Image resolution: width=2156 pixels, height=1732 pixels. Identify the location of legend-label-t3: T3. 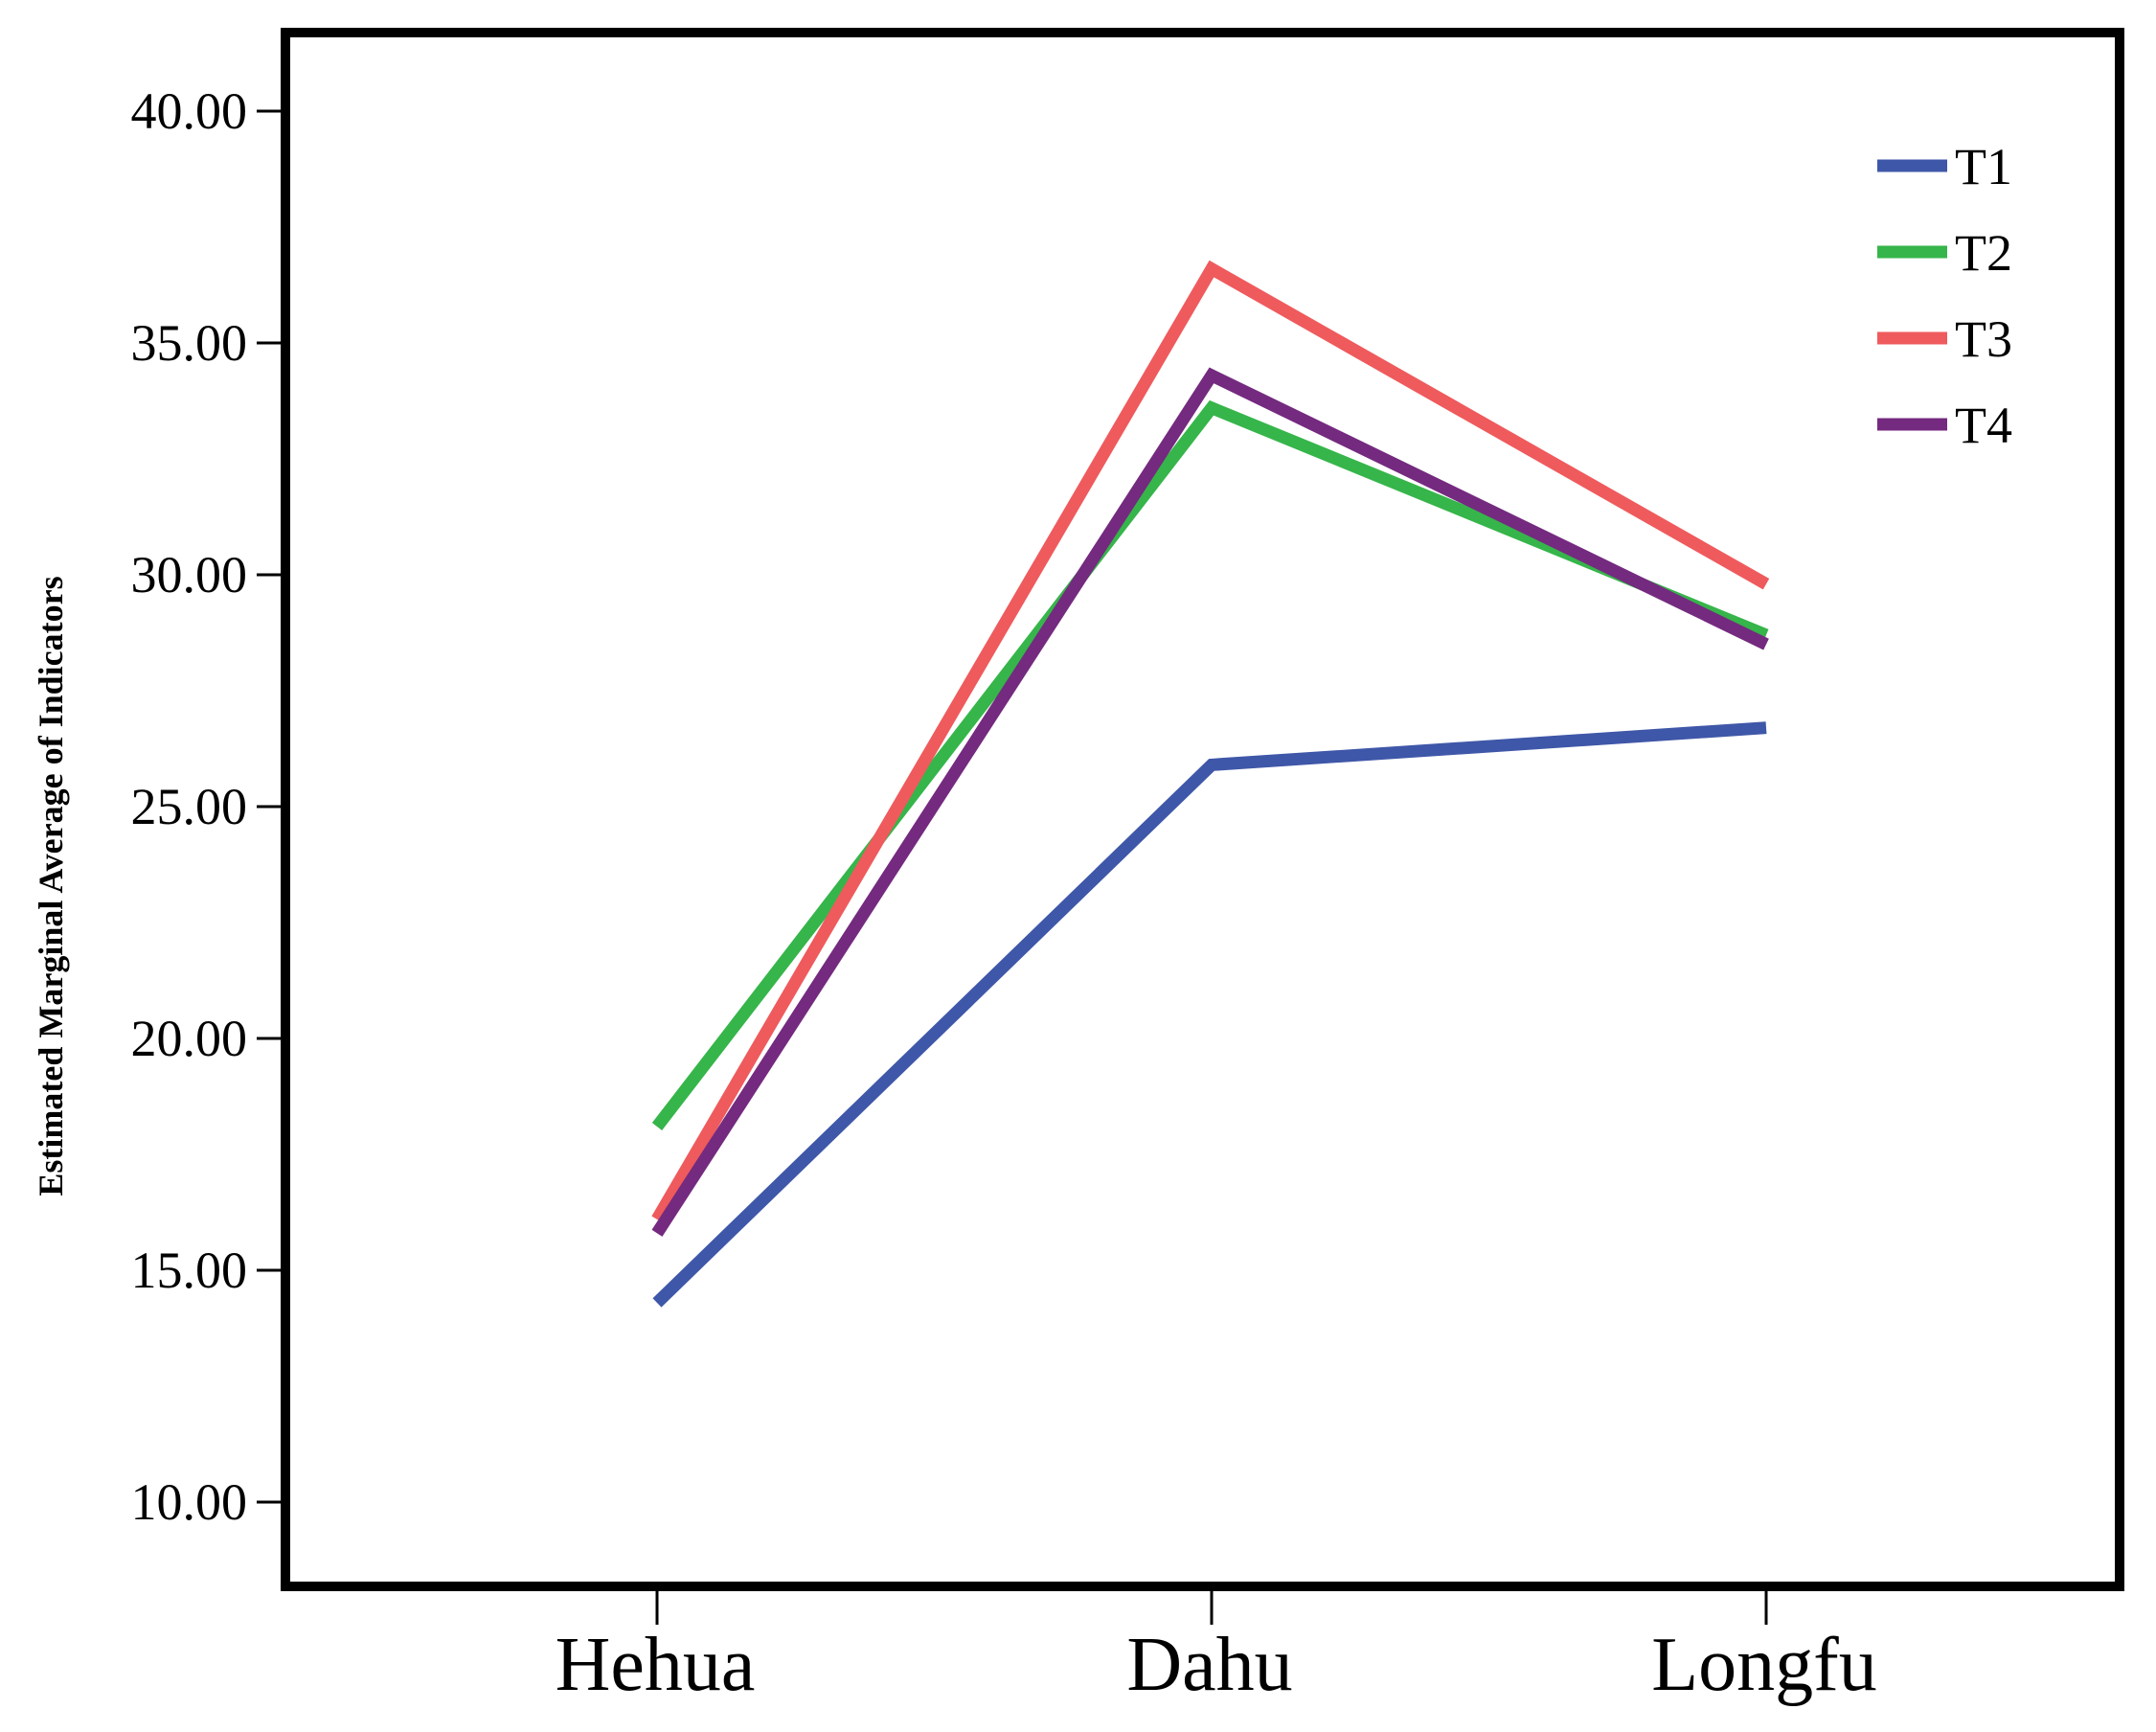
(1983, 339).